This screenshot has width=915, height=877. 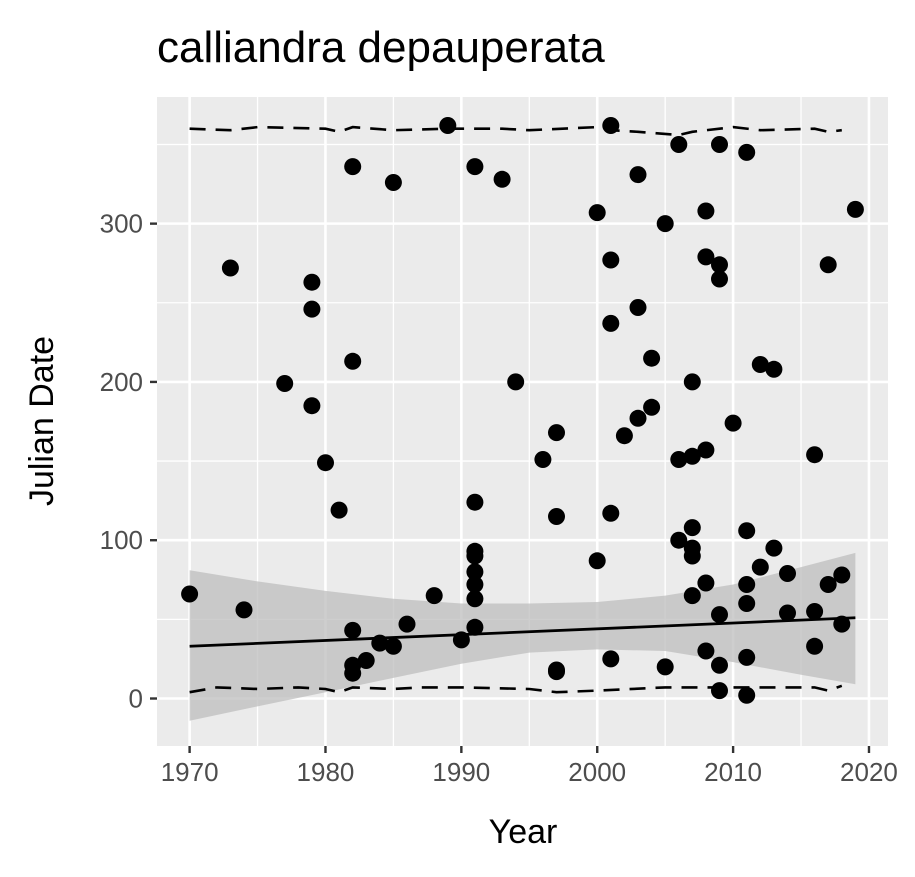 I want to click on trend-line-layer, so click(x=522, y=632).